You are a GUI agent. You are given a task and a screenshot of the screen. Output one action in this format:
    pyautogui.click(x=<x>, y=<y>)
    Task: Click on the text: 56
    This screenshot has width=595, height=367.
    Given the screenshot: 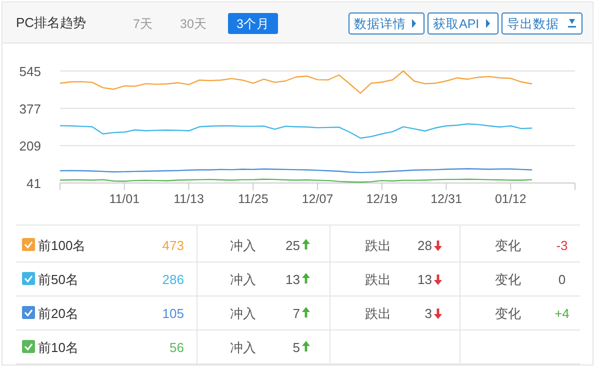 What is the action you would take?
    pyautogui.click(x=177, y=347)
    